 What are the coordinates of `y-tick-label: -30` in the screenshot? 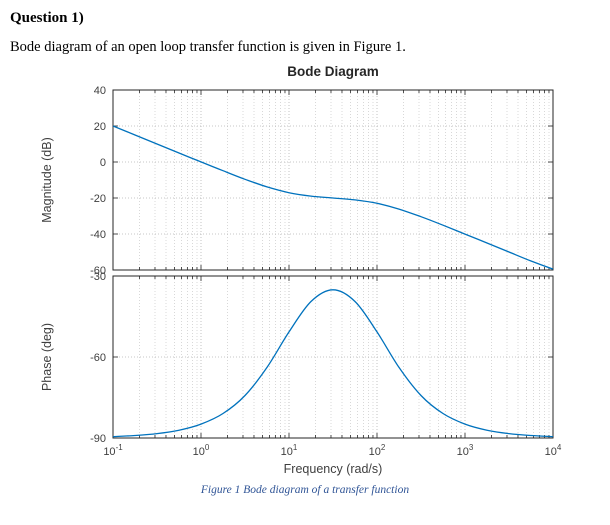 It's located at (98, 277).